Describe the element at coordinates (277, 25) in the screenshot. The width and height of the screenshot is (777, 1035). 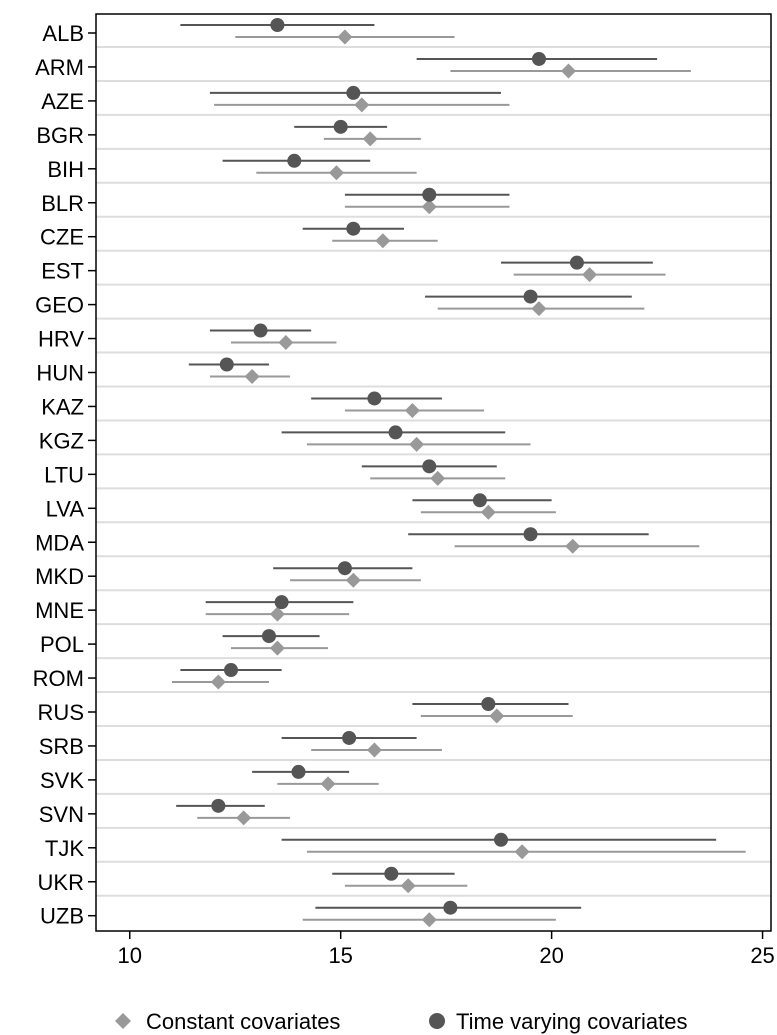
I see `marker-time-varying-alb` at that location.